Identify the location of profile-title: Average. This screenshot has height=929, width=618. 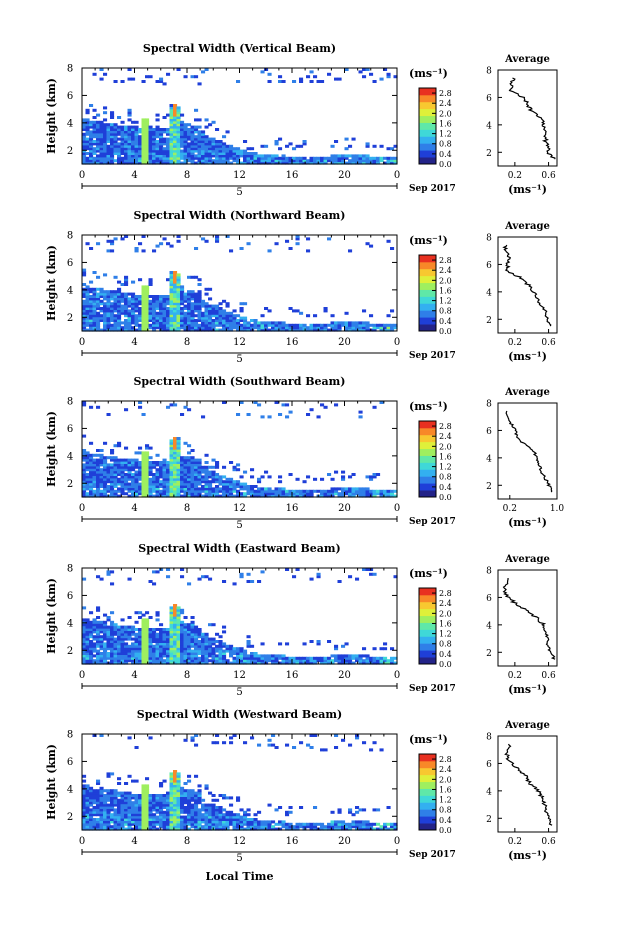
(527, 559).